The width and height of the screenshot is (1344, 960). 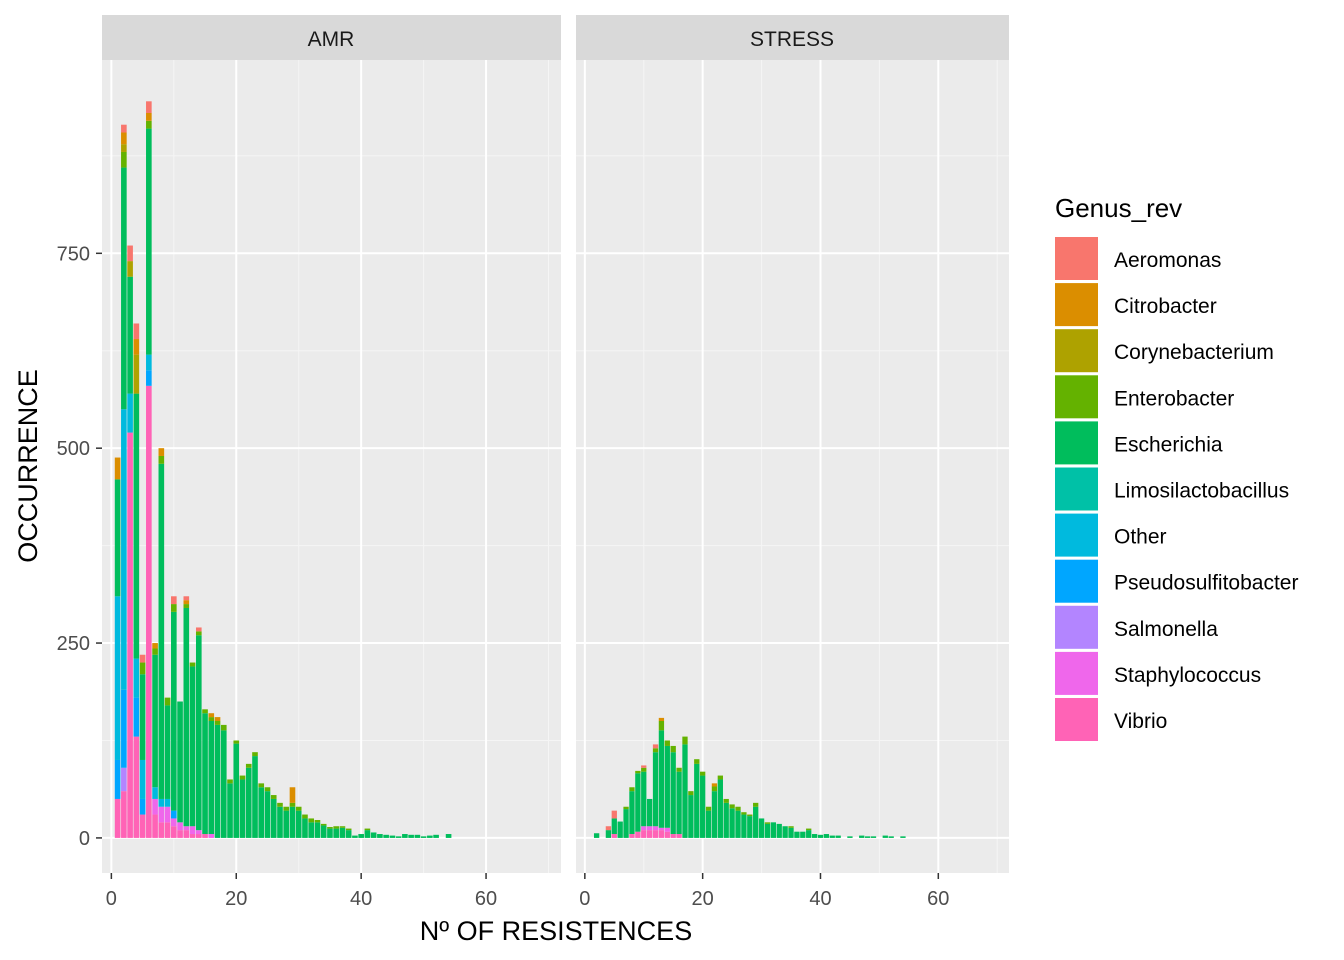 I want to click on legend-swatch-limosilactobacillus, so click(x=1076, y=489).